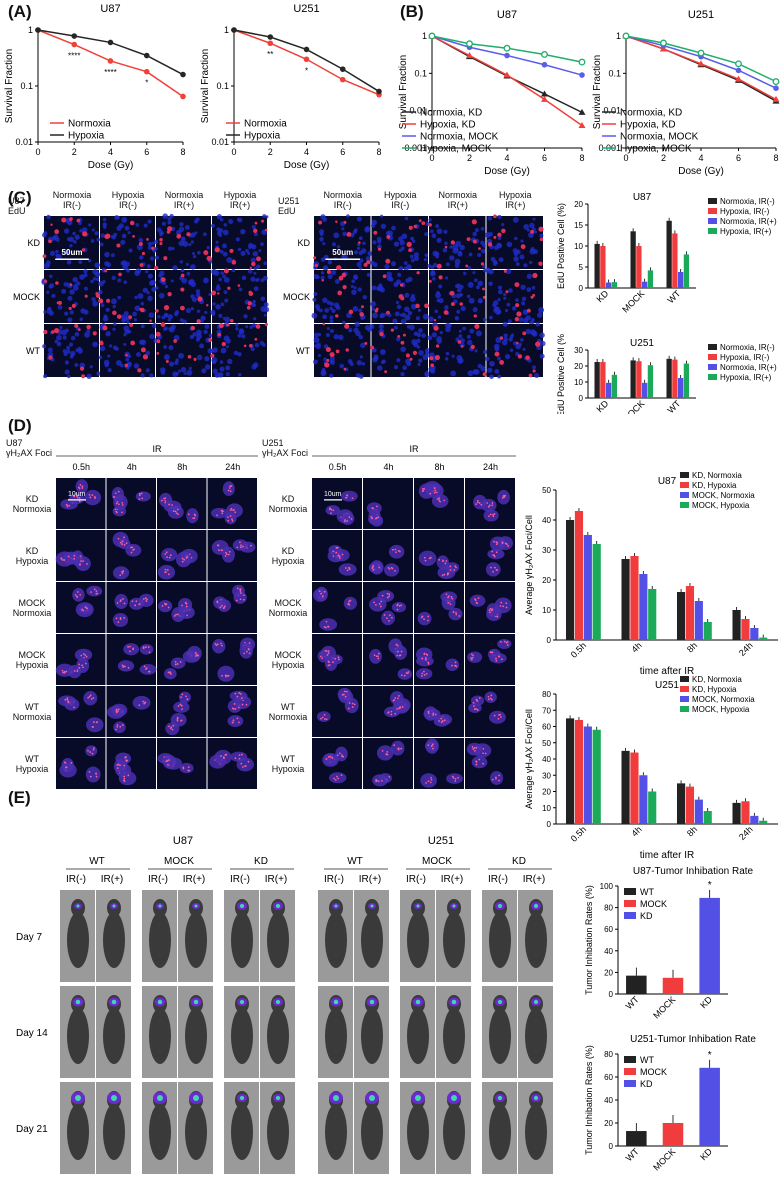 The width and height of the screenshot is (784, 1181). What do you see at coordinates (9, 86) in the screenshot?
I see `y-axis-label: Survival Fraction` at bounding box center [9, 86].